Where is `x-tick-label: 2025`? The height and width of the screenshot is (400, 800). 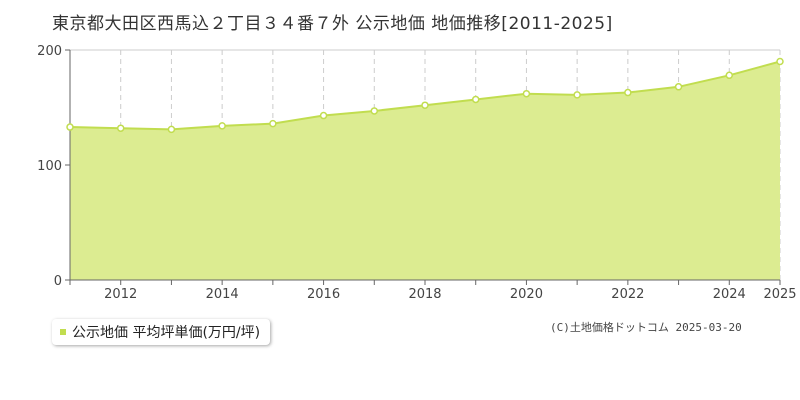 x-tick-label: 2025 is located at coordinates (779, 294).